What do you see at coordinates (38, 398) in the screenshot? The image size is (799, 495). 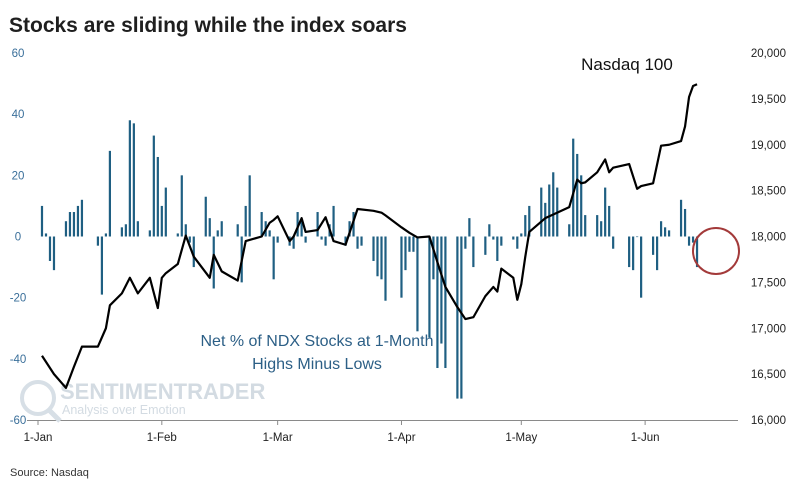 I see `watermark-logo-icon` at bounding box center [38, 398].